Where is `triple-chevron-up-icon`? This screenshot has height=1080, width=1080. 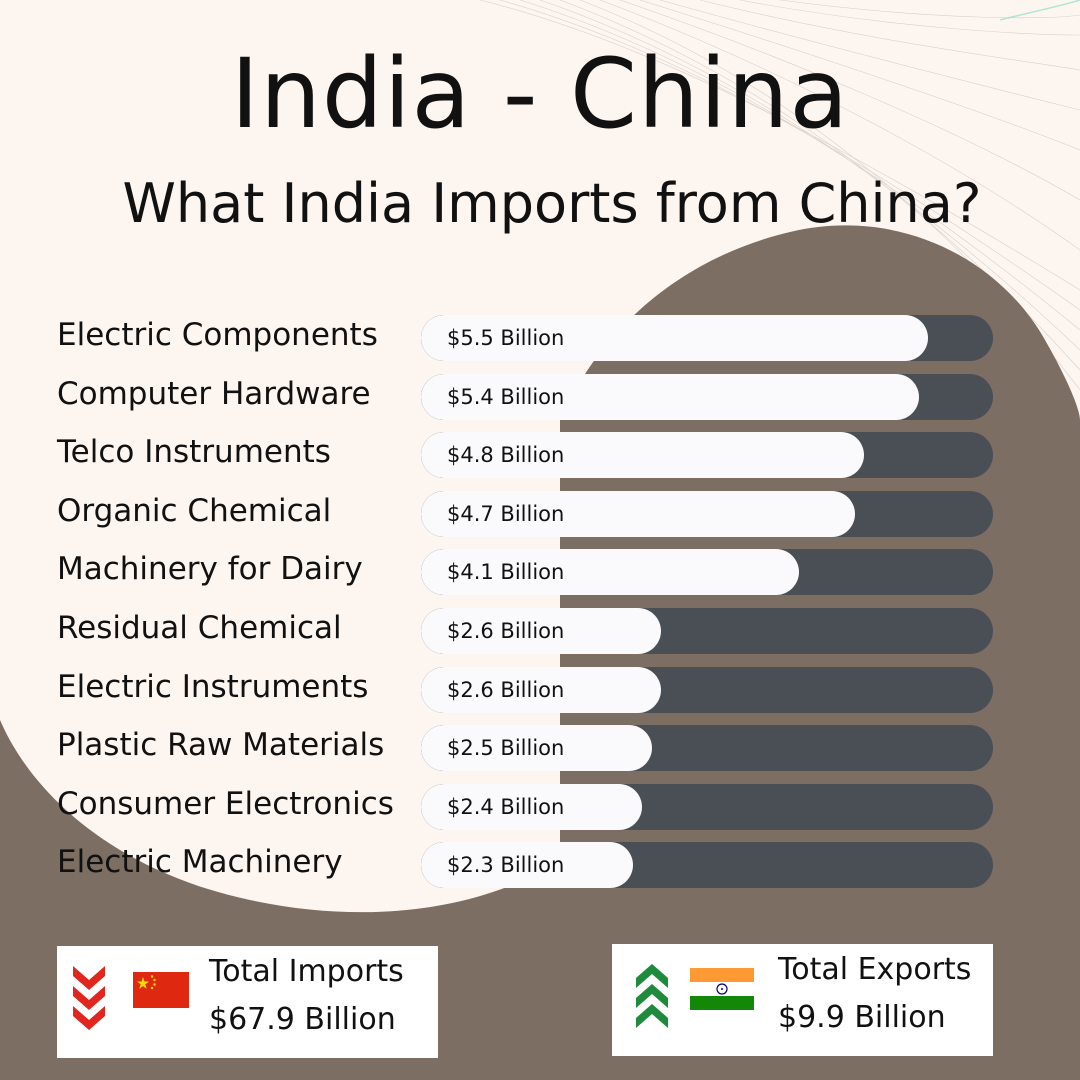 triple-chevron-up-icon is located at coordinates (652, 996).